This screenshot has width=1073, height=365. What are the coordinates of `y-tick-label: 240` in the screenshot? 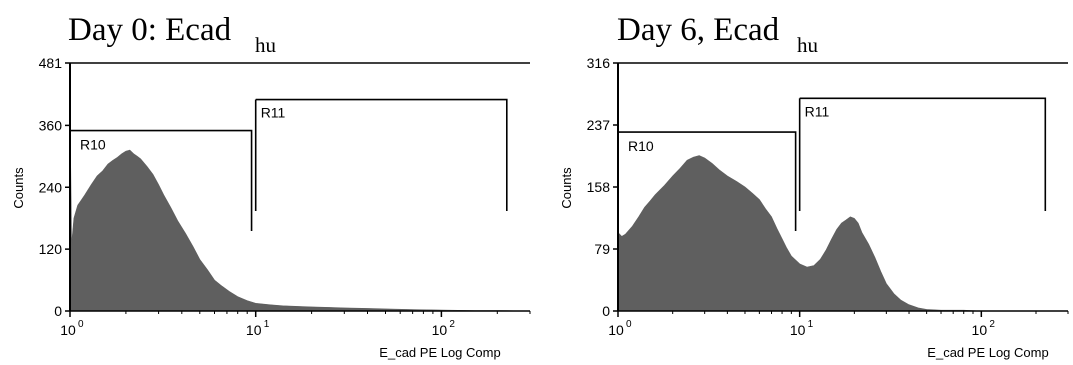 It's located at (51, 187).